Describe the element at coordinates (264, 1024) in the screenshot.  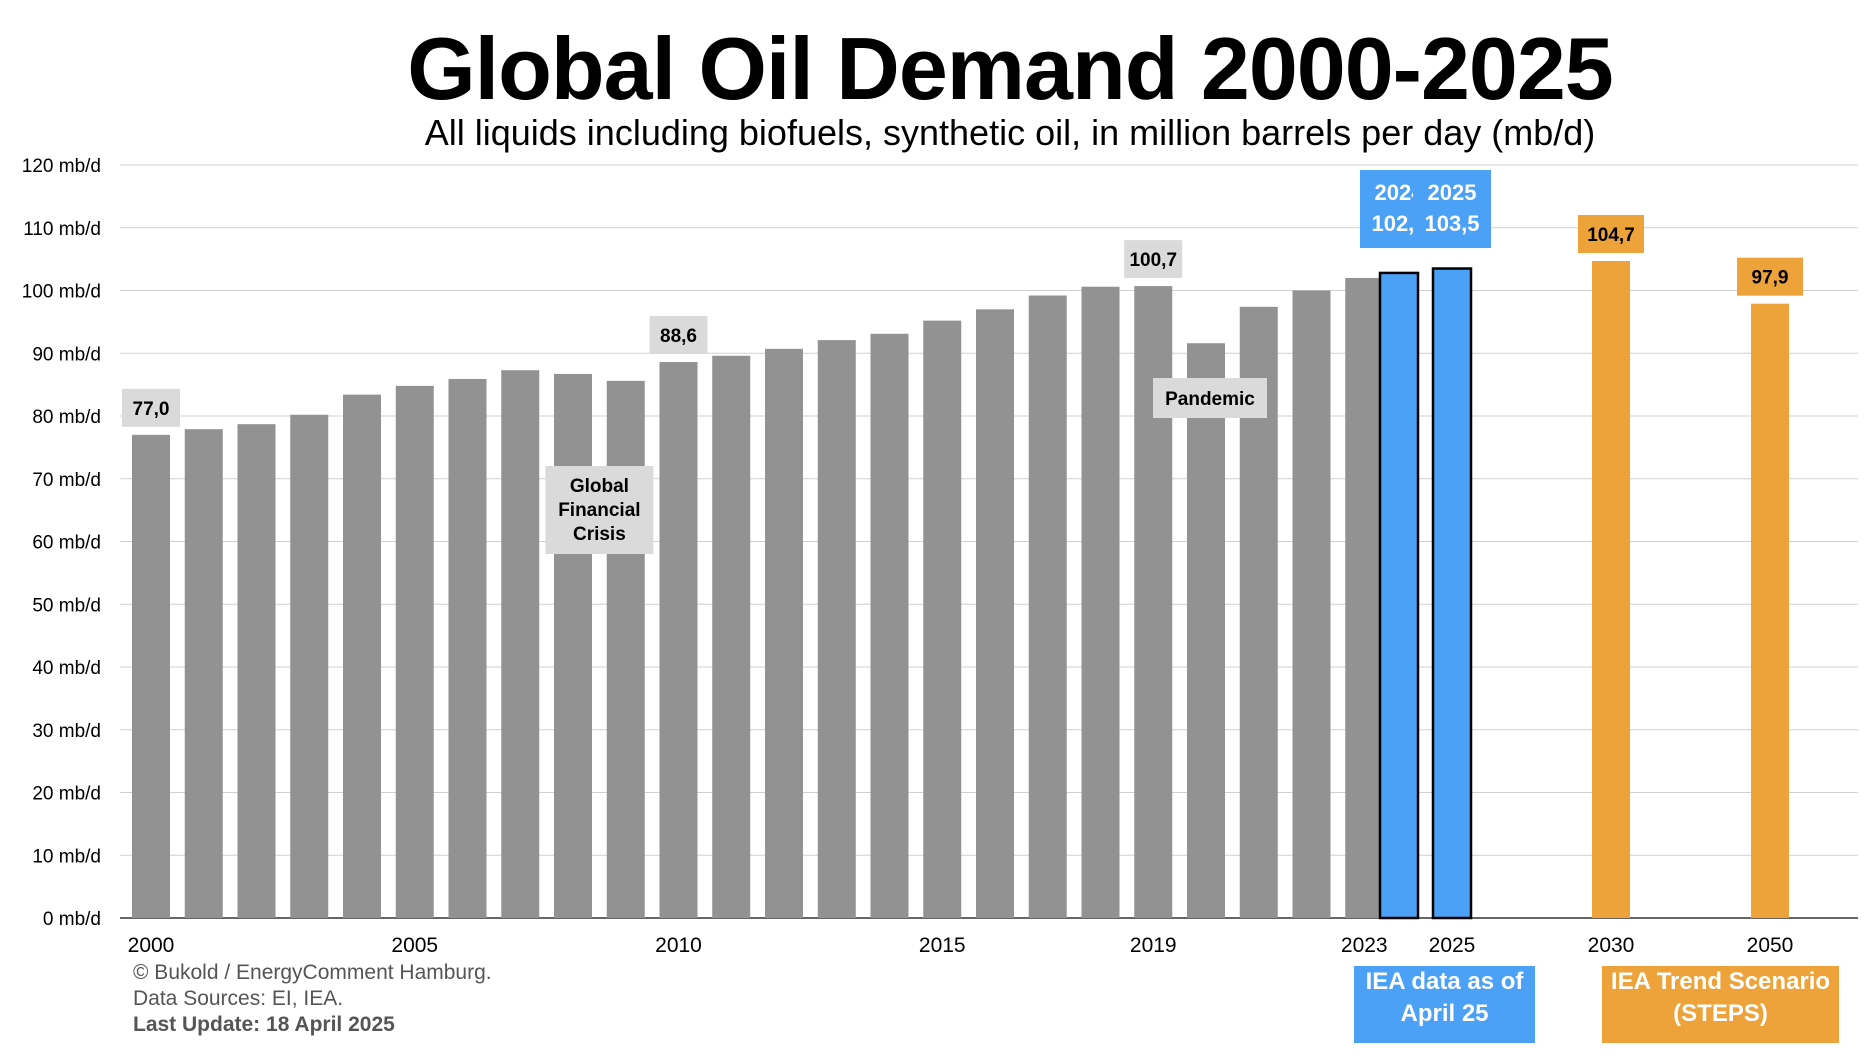
I see `last-update-line: Last Update: 18 April 2025` at that location.